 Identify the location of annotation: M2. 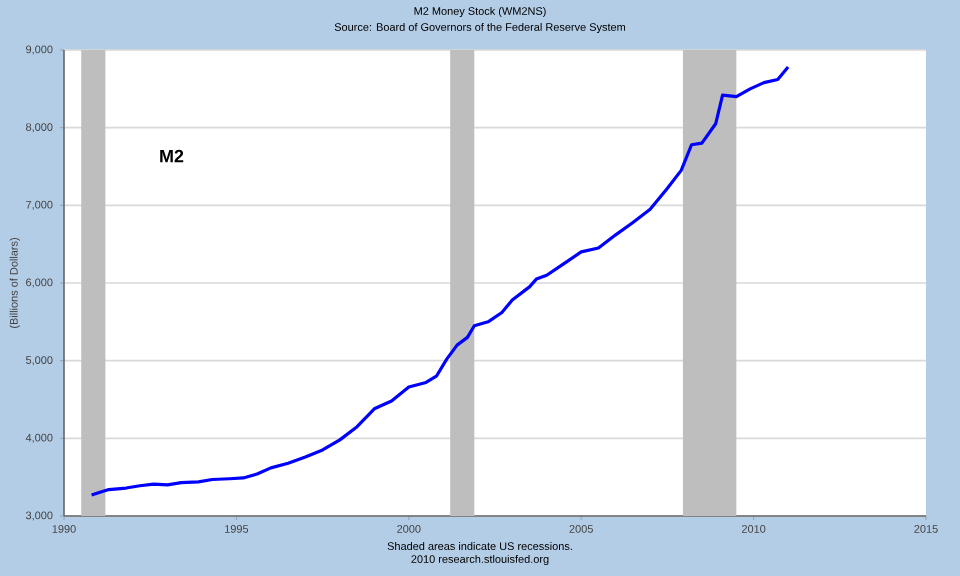
(172, 156).